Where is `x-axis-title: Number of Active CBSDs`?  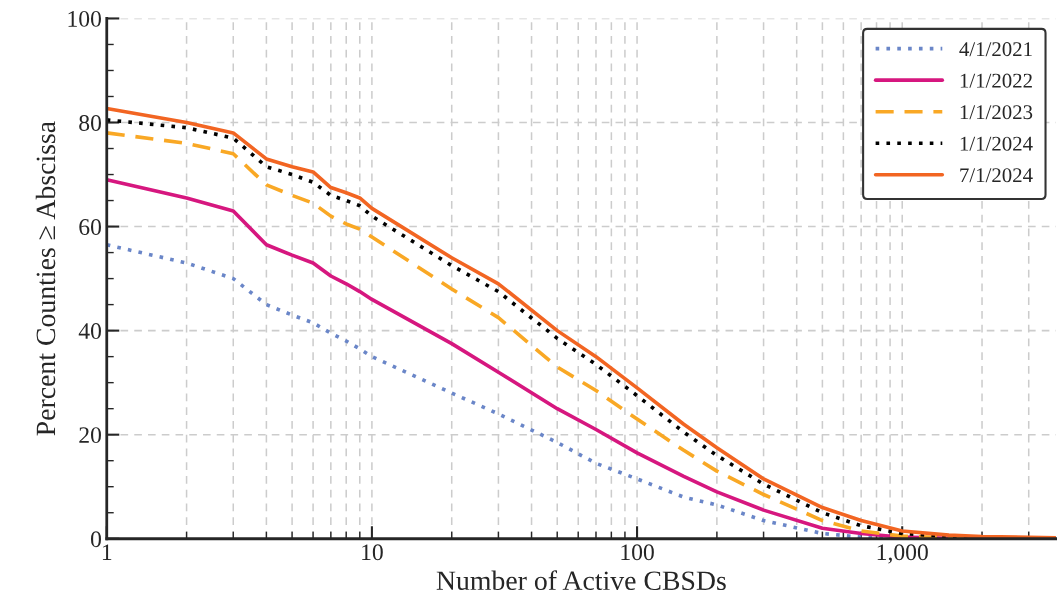 x-axis-title: Number of Active CBSDs is located at coordinates (581, 580).